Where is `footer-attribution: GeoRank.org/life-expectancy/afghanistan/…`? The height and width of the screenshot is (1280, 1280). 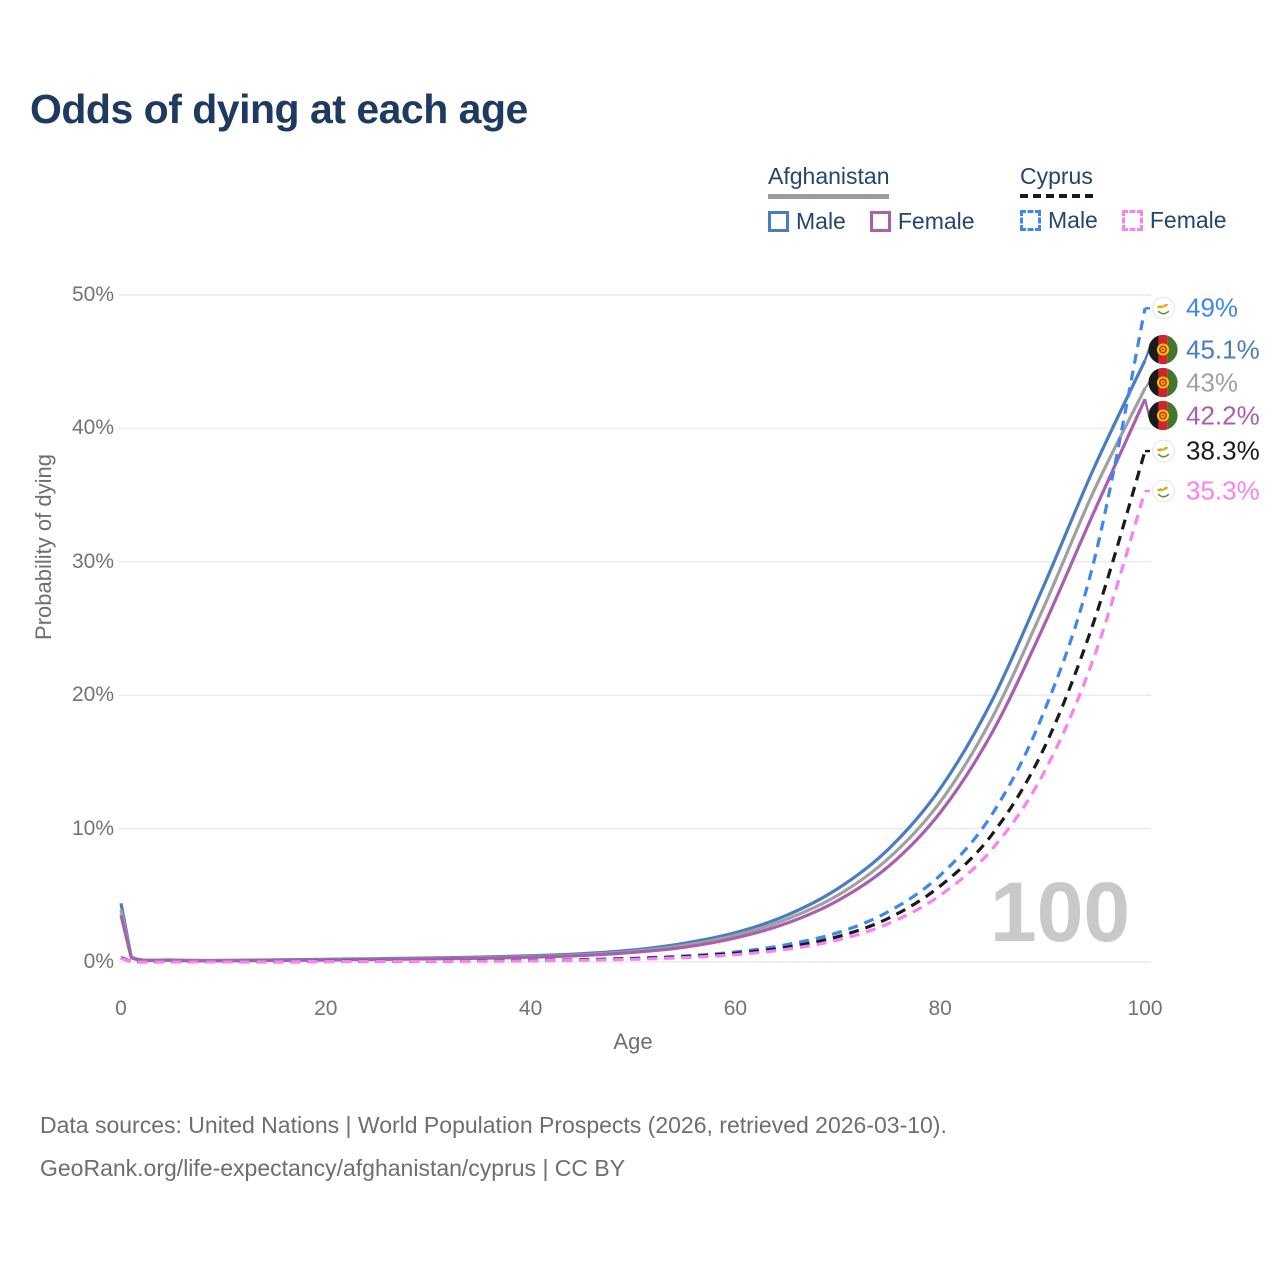 footer-attribution: GeoRank.org/life-expectancy/afghanistan/… is located at coordinates (333, 1168).